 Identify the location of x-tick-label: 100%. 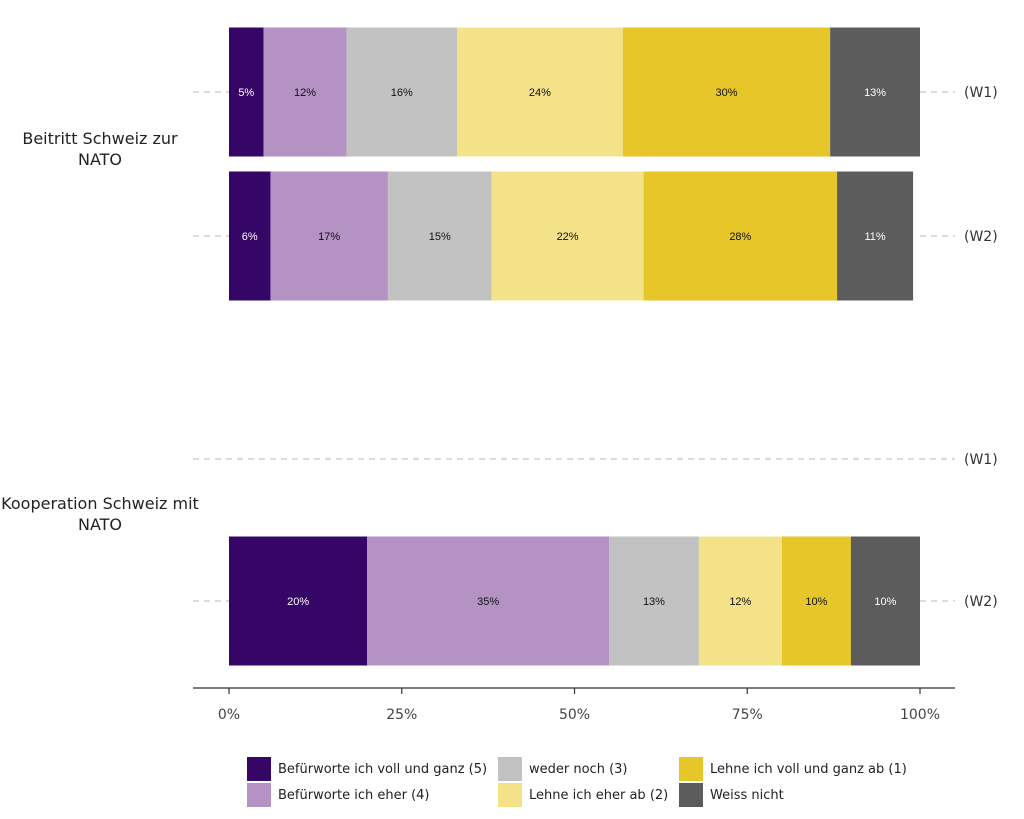
(920, 715).